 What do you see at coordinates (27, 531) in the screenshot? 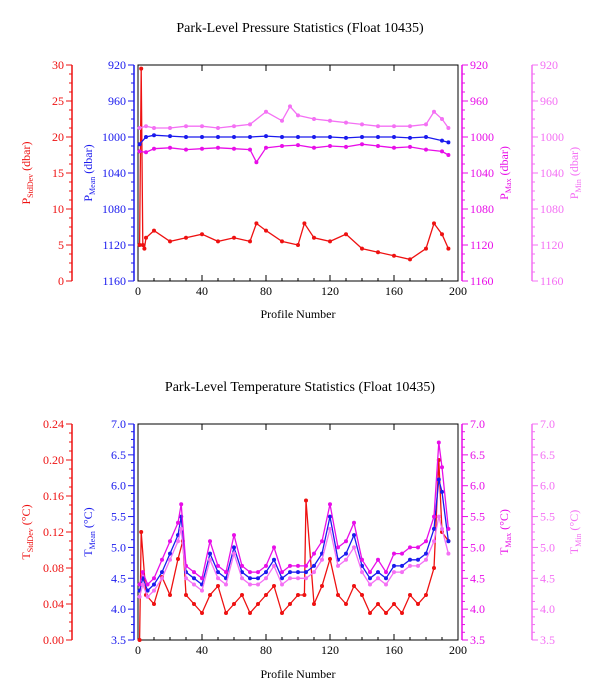
I see `temperature-stddev-axis-title: TStdDev (°C)` at bounding box center [27, 531].